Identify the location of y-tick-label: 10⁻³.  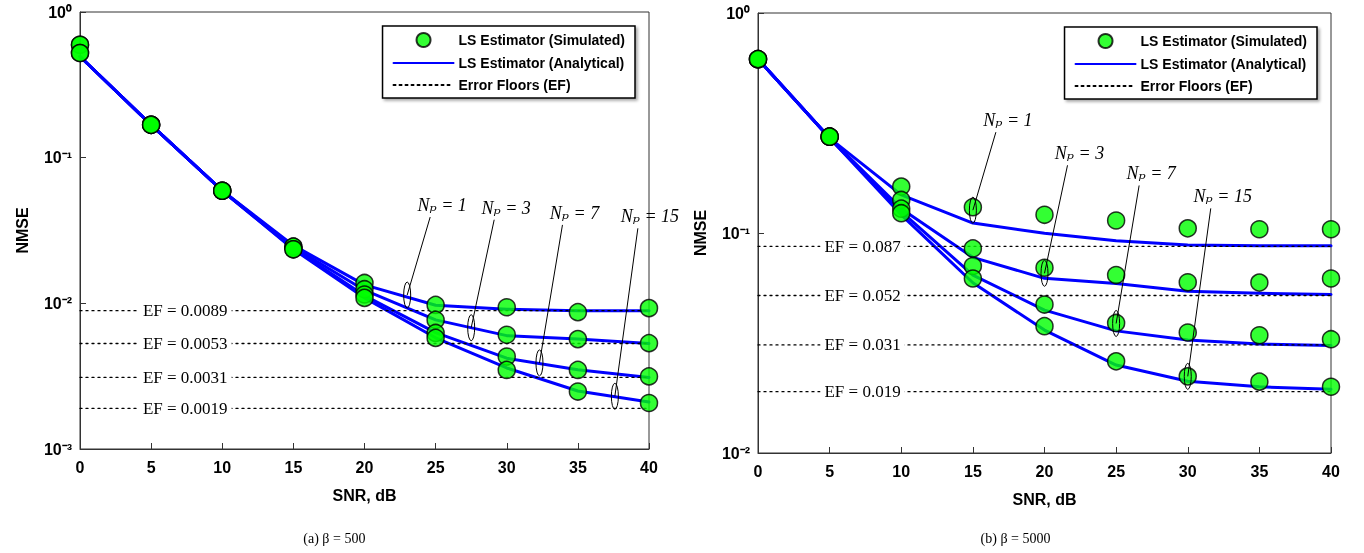
(57, 449).